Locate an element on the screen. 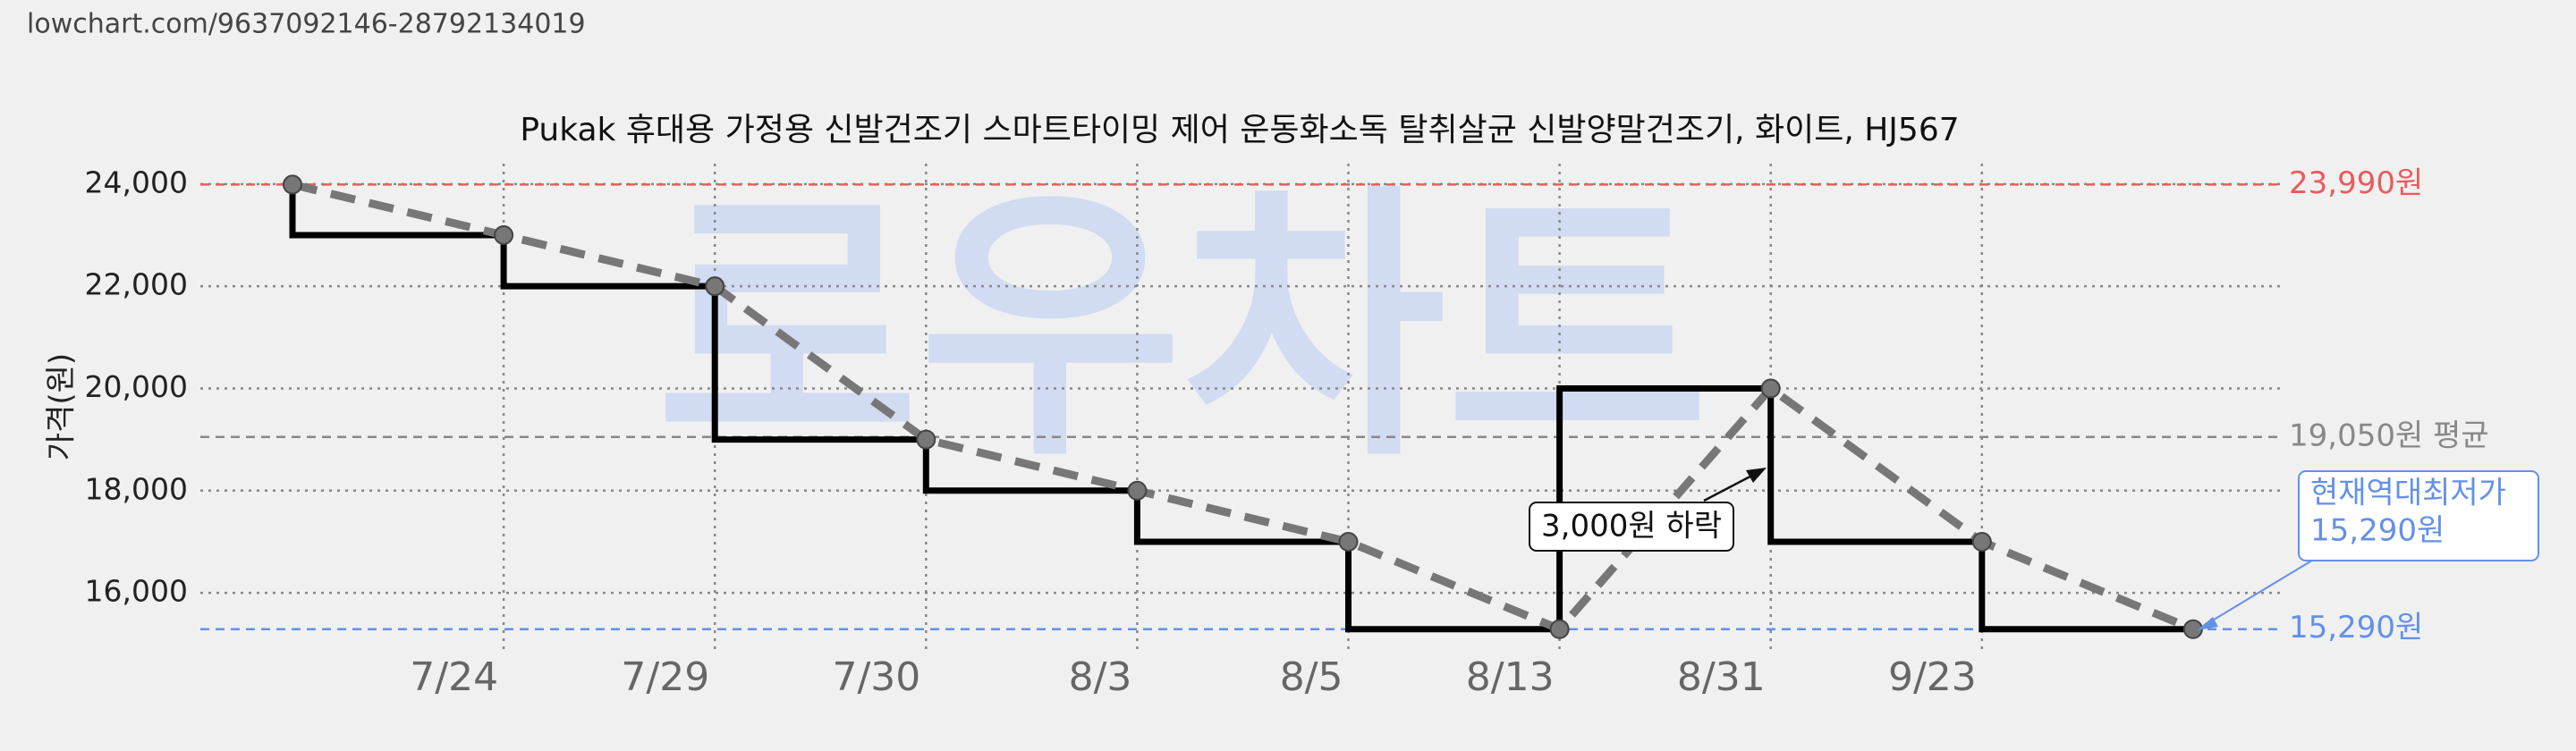  reference-label: 15,290원 is located at coordinates (2356, 628).